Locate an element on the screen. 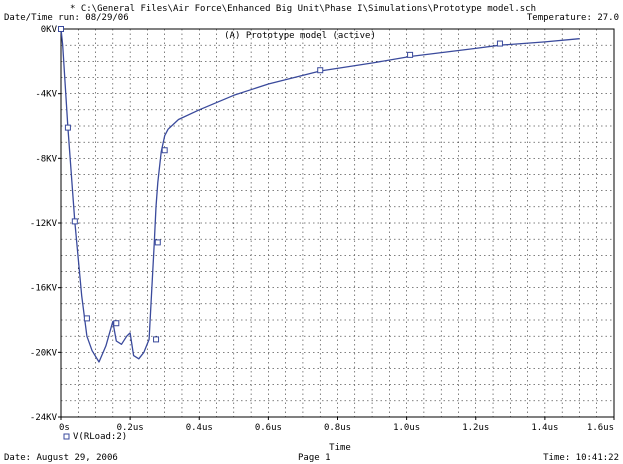 Image resolution: width=623 pixels, height=464 pixels. footer-page: Page 1 is located at coordinates (314, 458).